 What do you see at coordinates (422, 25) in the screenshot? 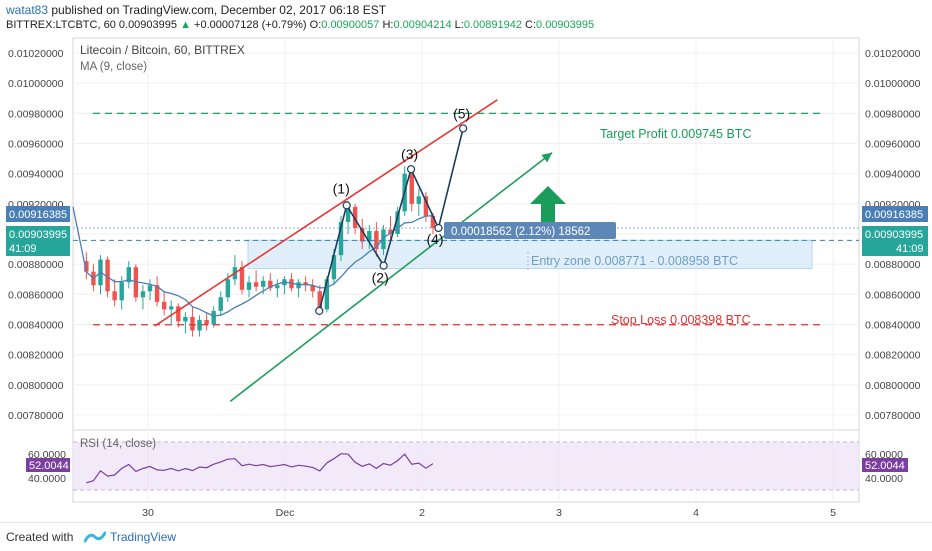
I see `high-value: 0.00904214` at bounding box center [422, 25].